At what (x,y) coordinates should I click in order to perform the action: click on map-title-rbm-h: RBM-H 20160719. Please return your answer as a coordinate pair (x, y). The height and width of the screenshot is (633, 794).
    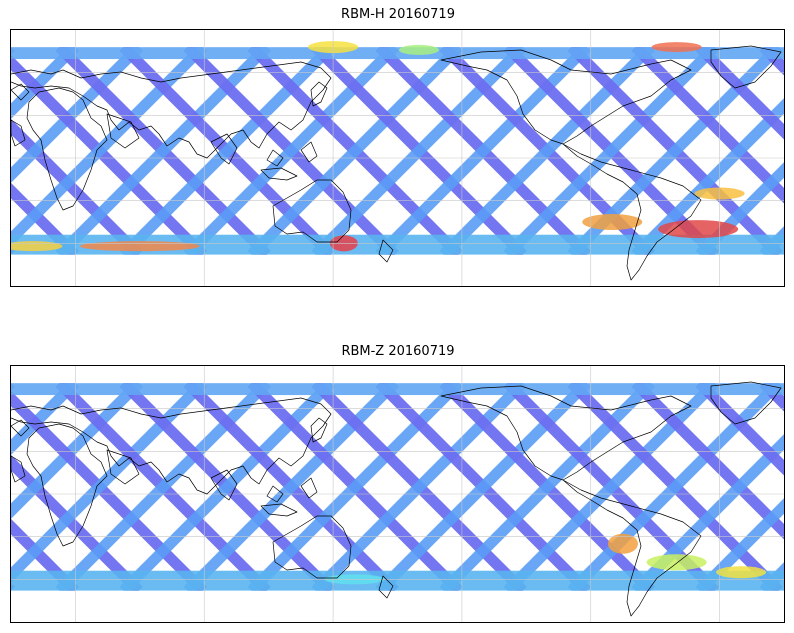
    Looking at the image, I should click on (398, 14).